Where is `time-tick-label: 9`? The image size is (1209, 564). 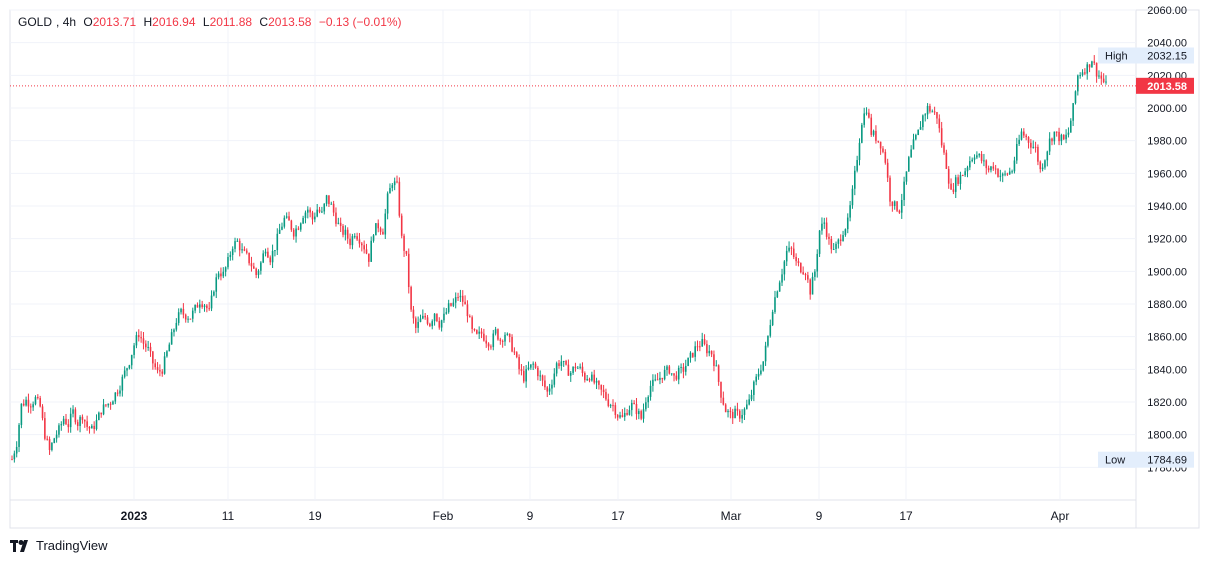
time-tick-label: 9 is located at coordinates (530, 516).